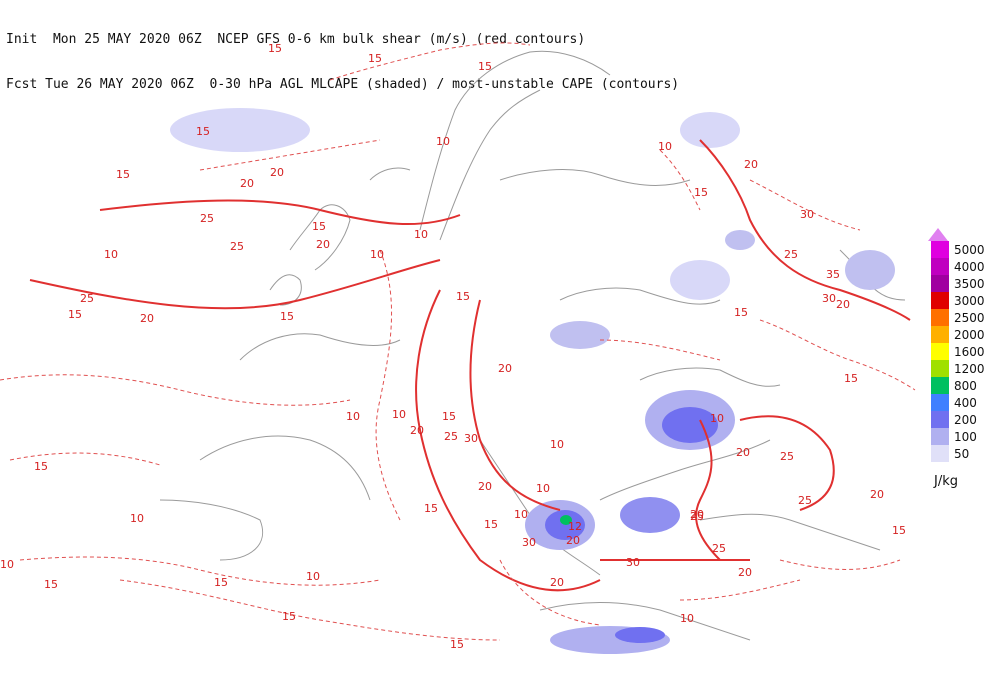 The height and width of the screenshot is (680, 1000). What do you see at coordinates (833, 274) in the screenshot?
I see `contour-label: 35` at bounding box center [833, 274].